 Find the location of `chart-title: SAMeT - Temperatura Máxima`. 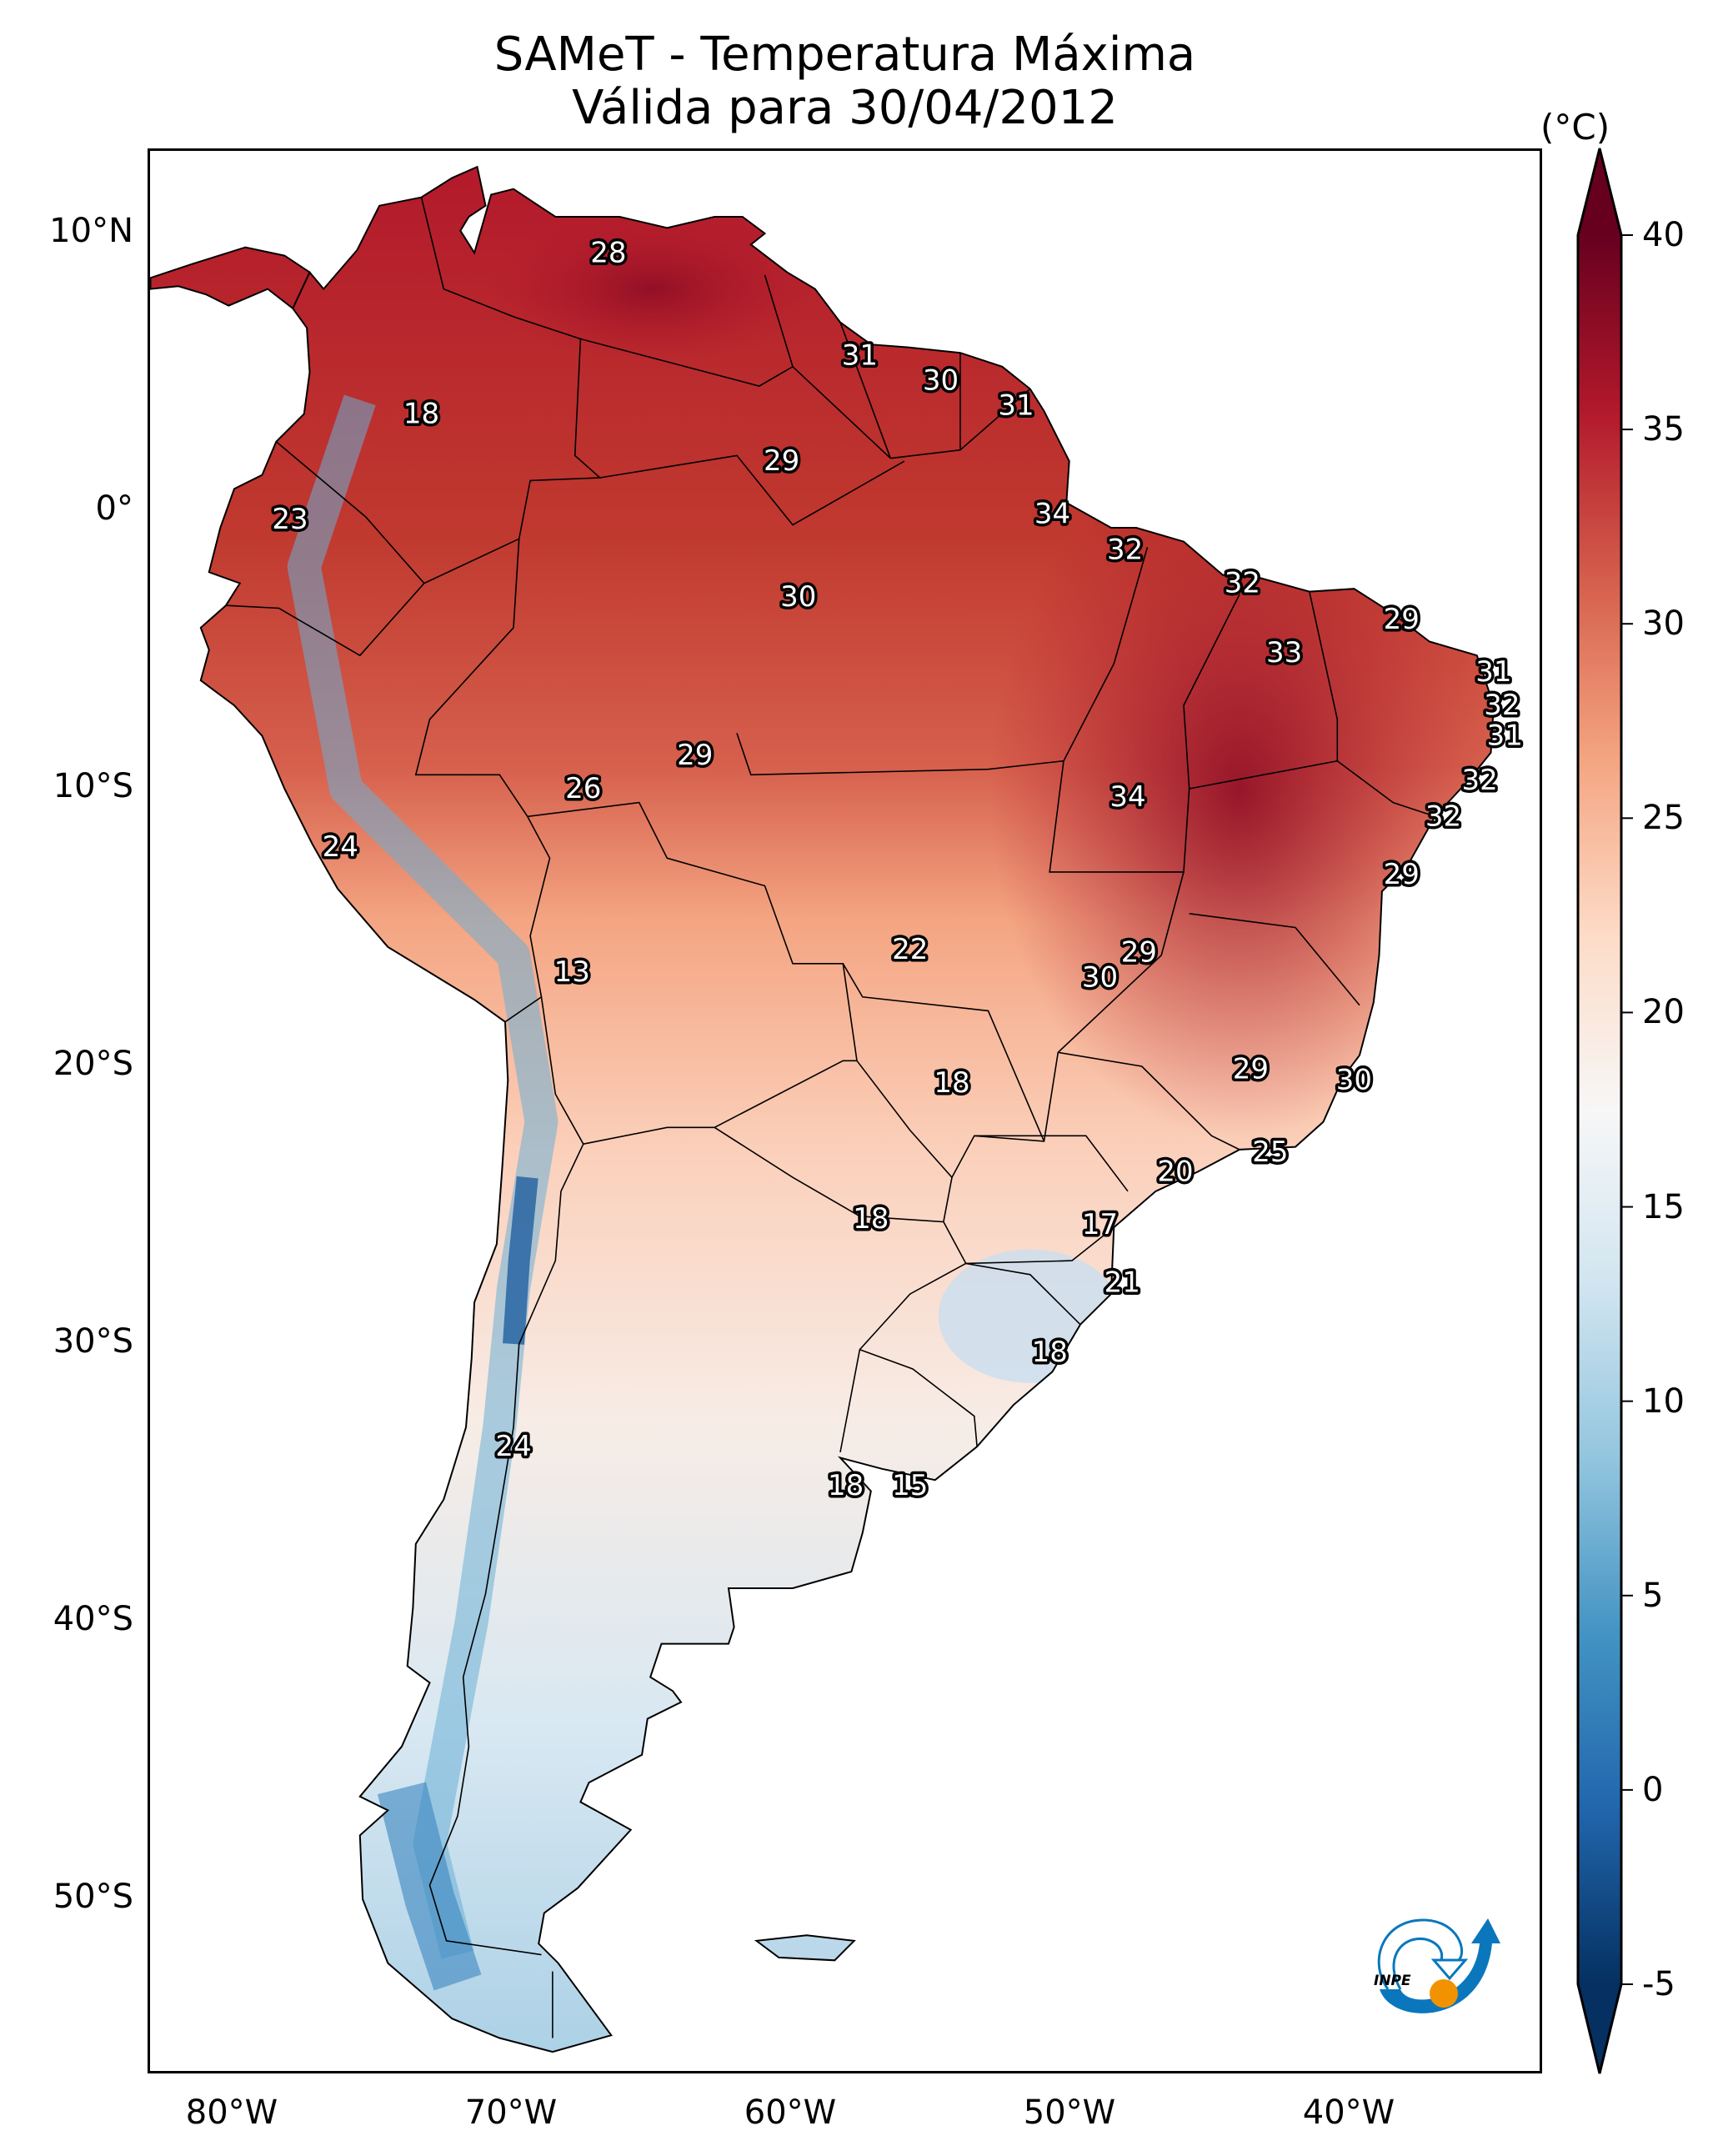

chart-title: SAMeT - Temperatura Máxima is located at coordinates (844, 55).